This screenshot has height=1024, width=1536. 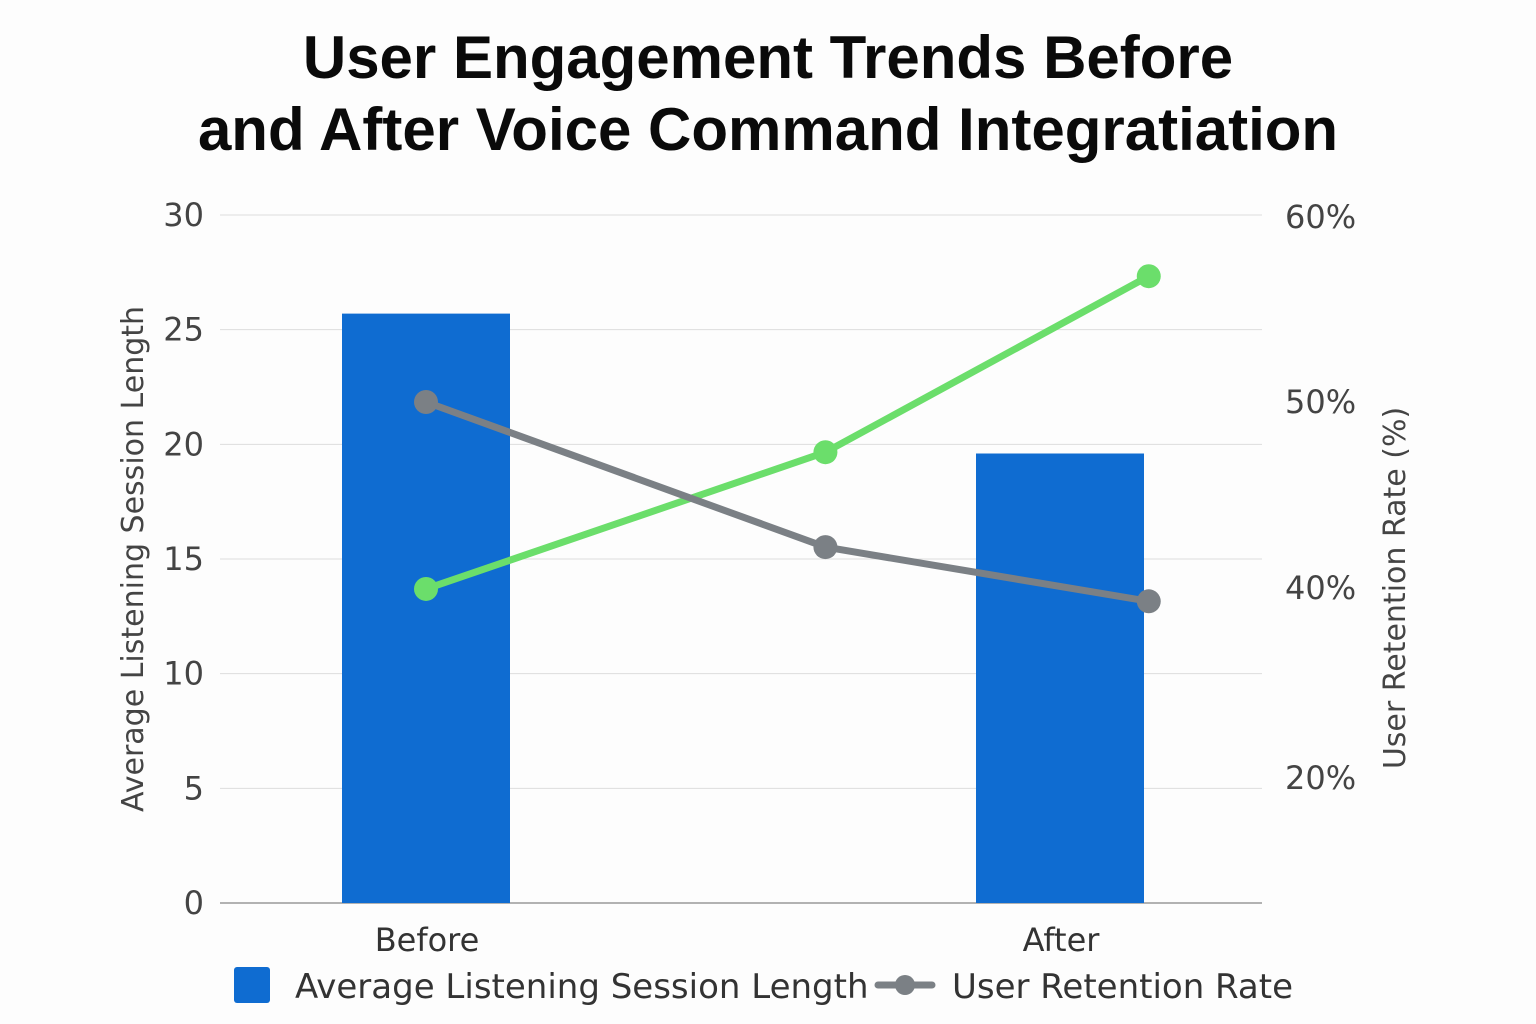 What do you see at coordinates (427, 940) in the screenshot?
I see `x-axis-category-label: Before` at bounding box center [427, 940].